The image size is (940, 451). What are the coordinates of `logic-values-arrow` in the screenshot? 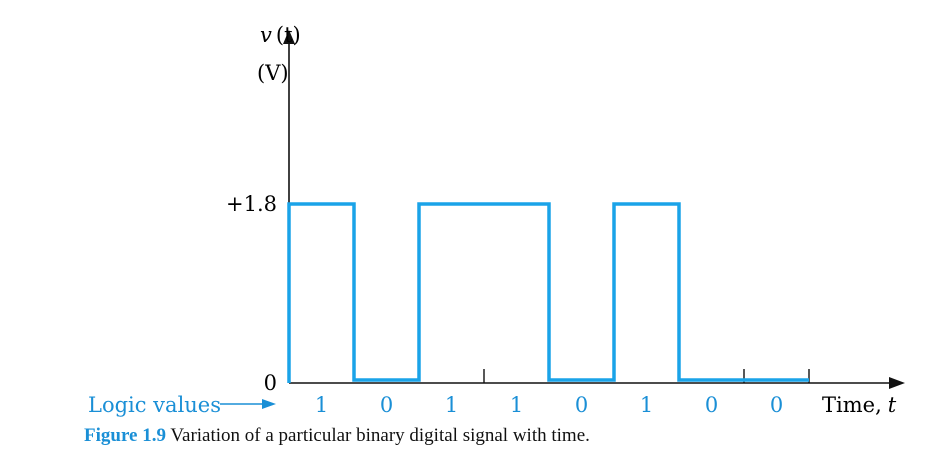 It's located at (248, 404).